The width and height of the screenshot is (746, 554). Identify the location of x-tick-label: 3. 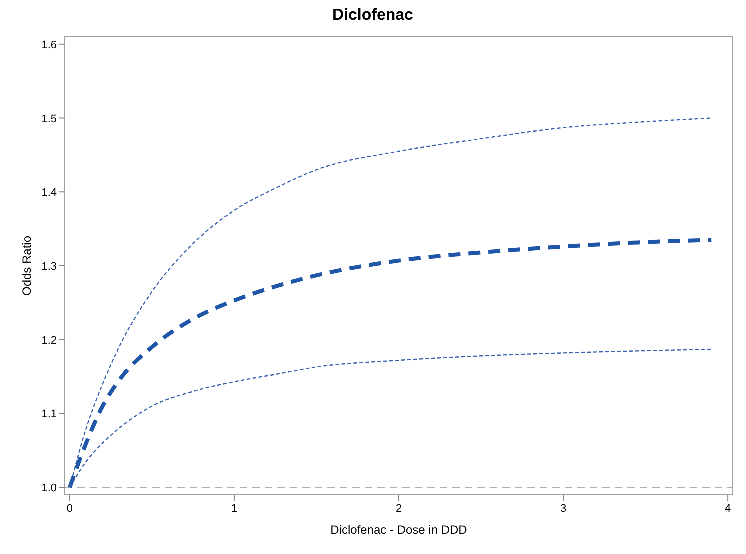
(563, 509).